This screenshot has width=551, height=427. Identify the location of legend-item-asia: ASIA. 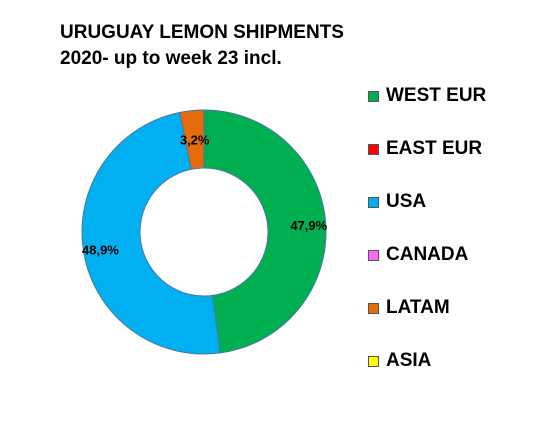
(399, 361).